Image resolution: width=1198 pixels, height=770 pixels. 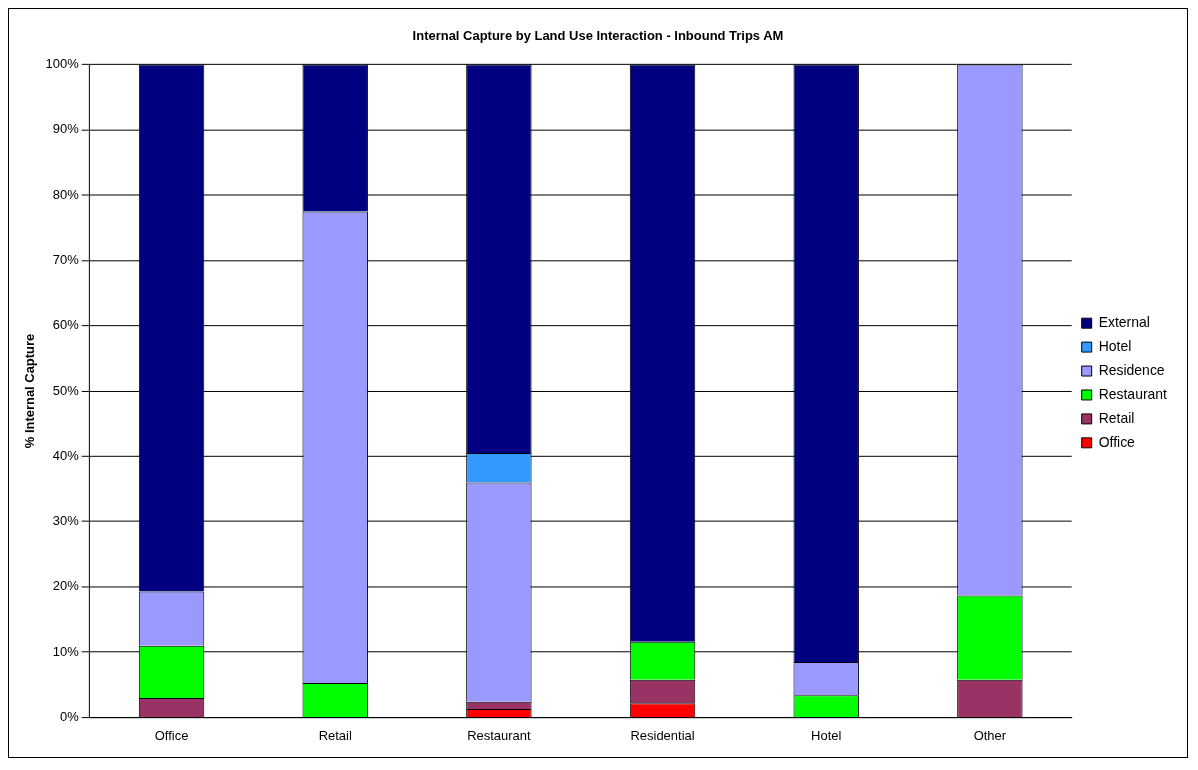 What do you see at coordinates (66, 194) in the screenshot?
I see `y-tick-label: 80%` at bounding box center [66, 194].